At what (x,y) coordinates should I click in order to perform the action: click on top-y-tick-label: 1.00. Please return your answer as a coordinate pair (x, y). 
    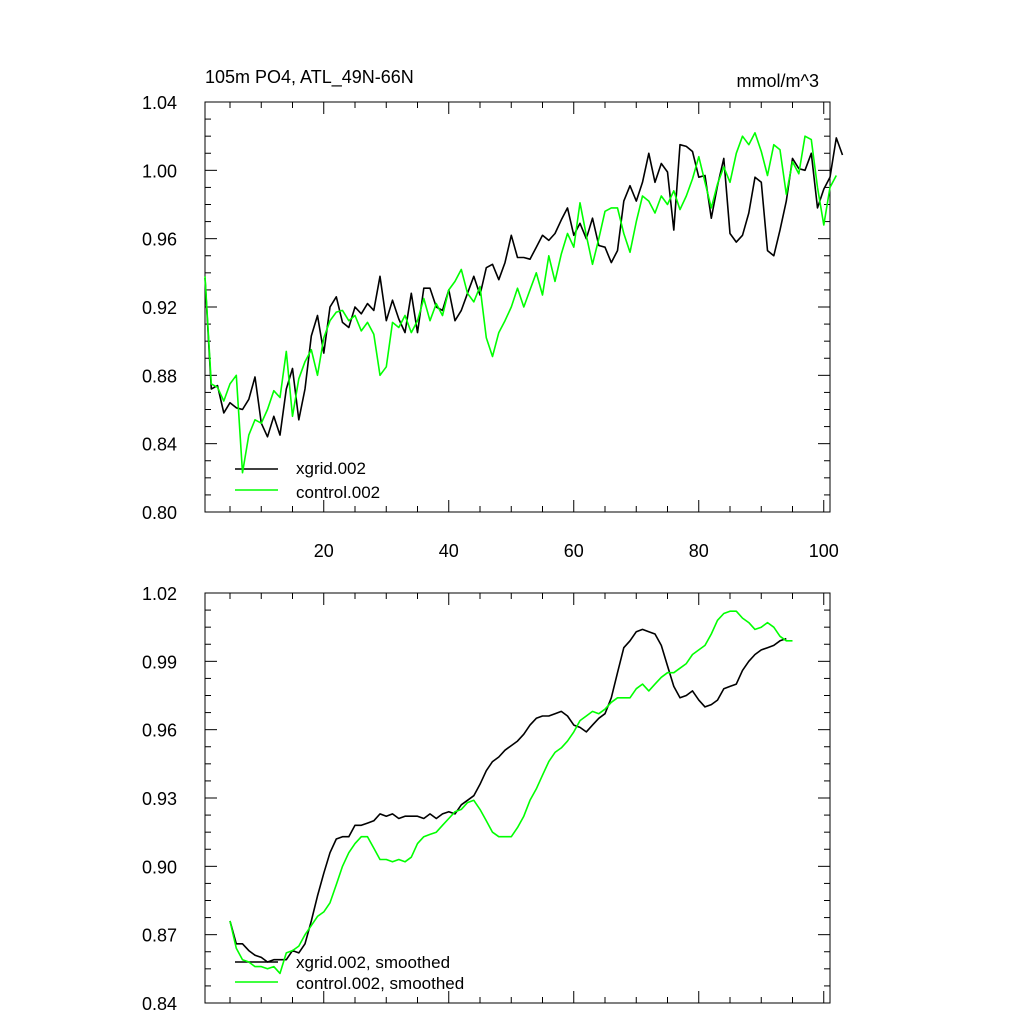
    Looking at the image, I should click on (159, 171).